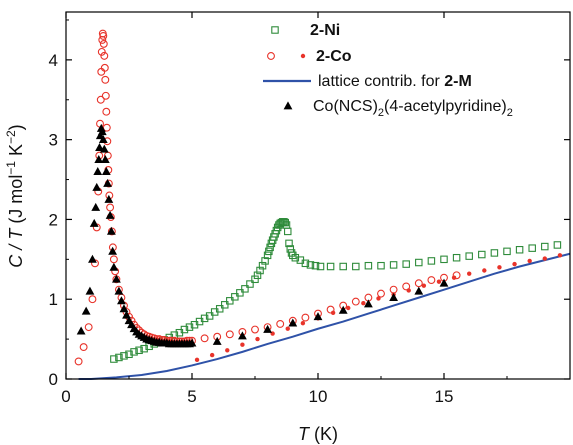  I want to click on legend-item-co: 2-Co, so click(309, 56).